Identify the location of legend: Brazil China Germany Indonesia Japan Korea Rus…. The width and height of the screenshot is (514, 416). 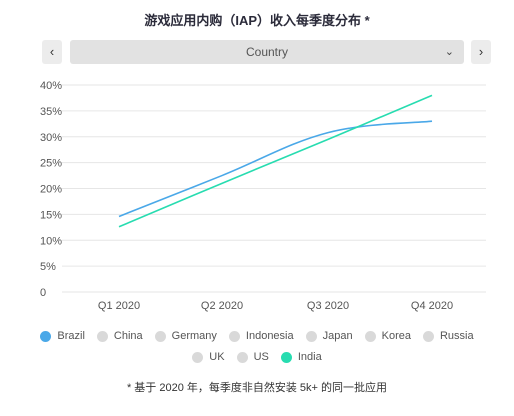
(257, 351).